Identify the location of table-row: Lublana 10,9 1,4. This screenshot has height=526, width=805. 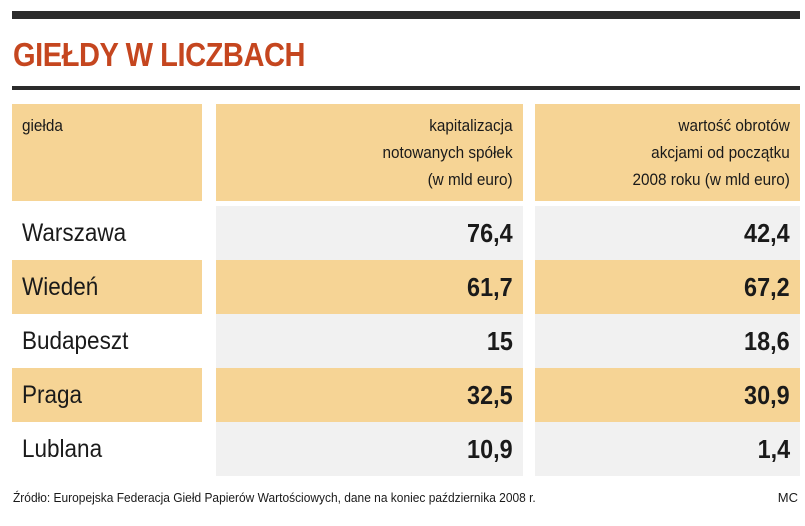
(406, 449).